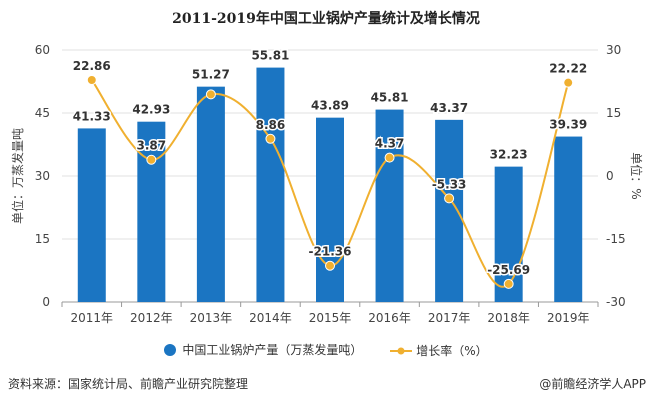 This screenshot has height=405, width=652. Describe the element at coordinates (568, 125) in the screenshot. I see `bar-data-label: 39.39` at that location.